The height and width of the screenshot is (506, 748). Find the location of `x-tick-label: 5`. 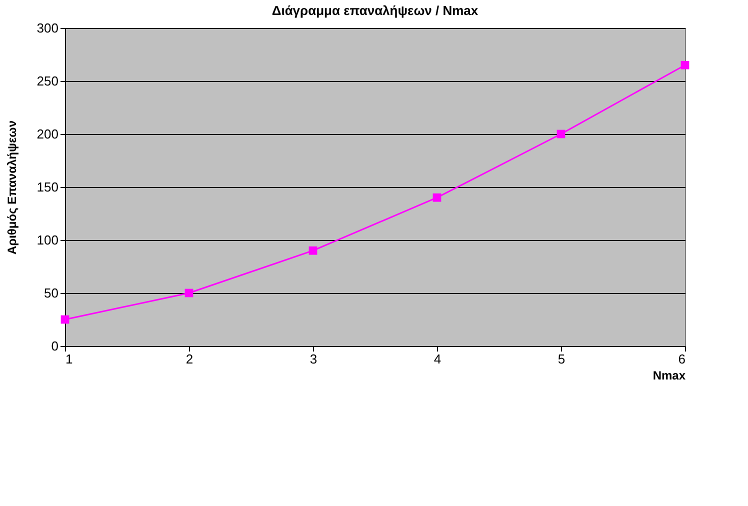

x-tick-label: 5 is located at coordinates (562, 359).